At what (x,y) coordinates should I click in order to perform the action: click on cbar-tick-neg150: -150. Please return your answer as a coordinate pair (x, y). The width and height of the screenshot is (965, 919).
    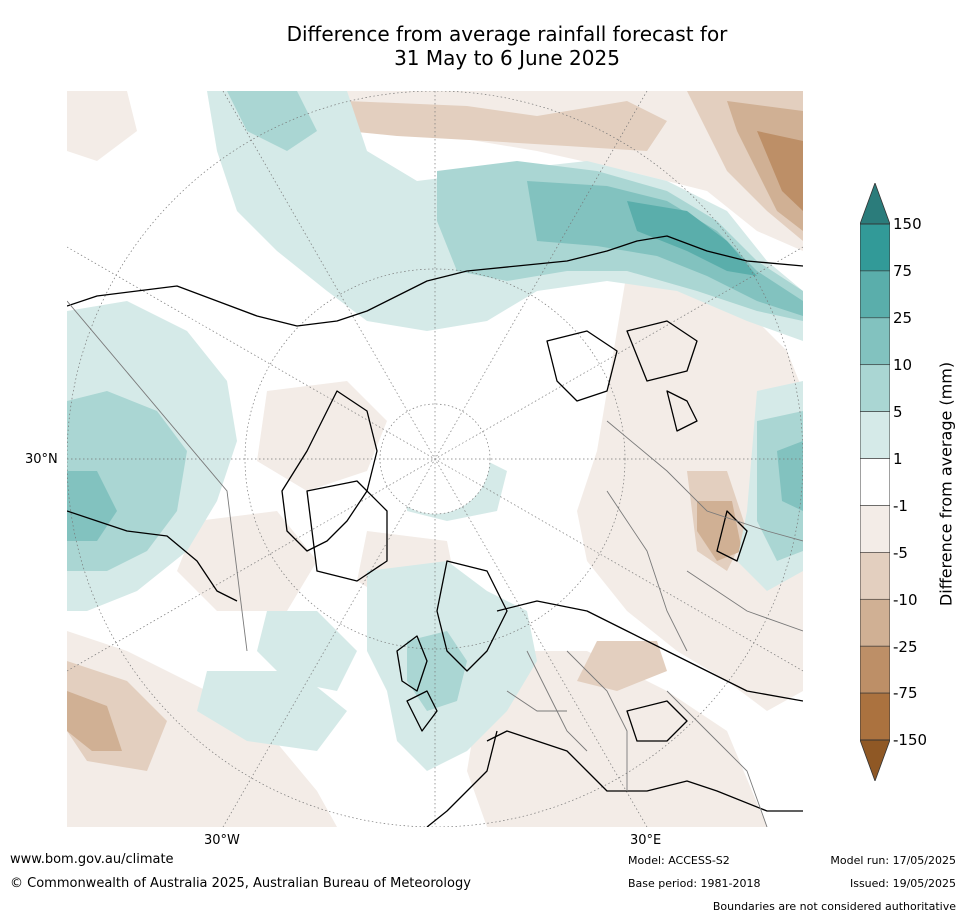
    Looking at the image, I should click on (910, 740).